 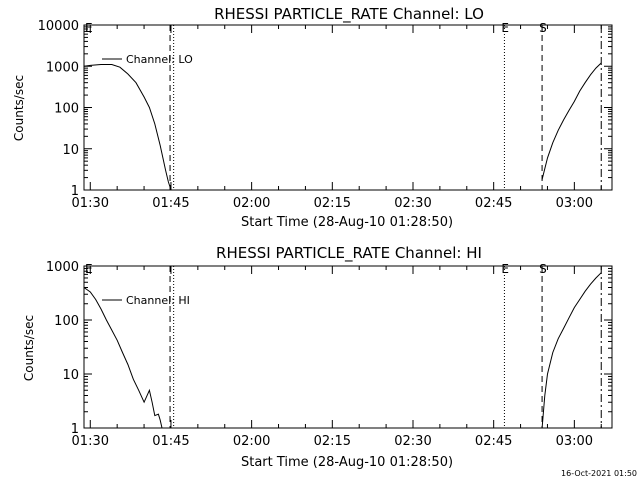 What do you see at coordinates (159, 59) in the screenshot?
I see `legend-label: Channel: LO` at bounding box center [159, 59].